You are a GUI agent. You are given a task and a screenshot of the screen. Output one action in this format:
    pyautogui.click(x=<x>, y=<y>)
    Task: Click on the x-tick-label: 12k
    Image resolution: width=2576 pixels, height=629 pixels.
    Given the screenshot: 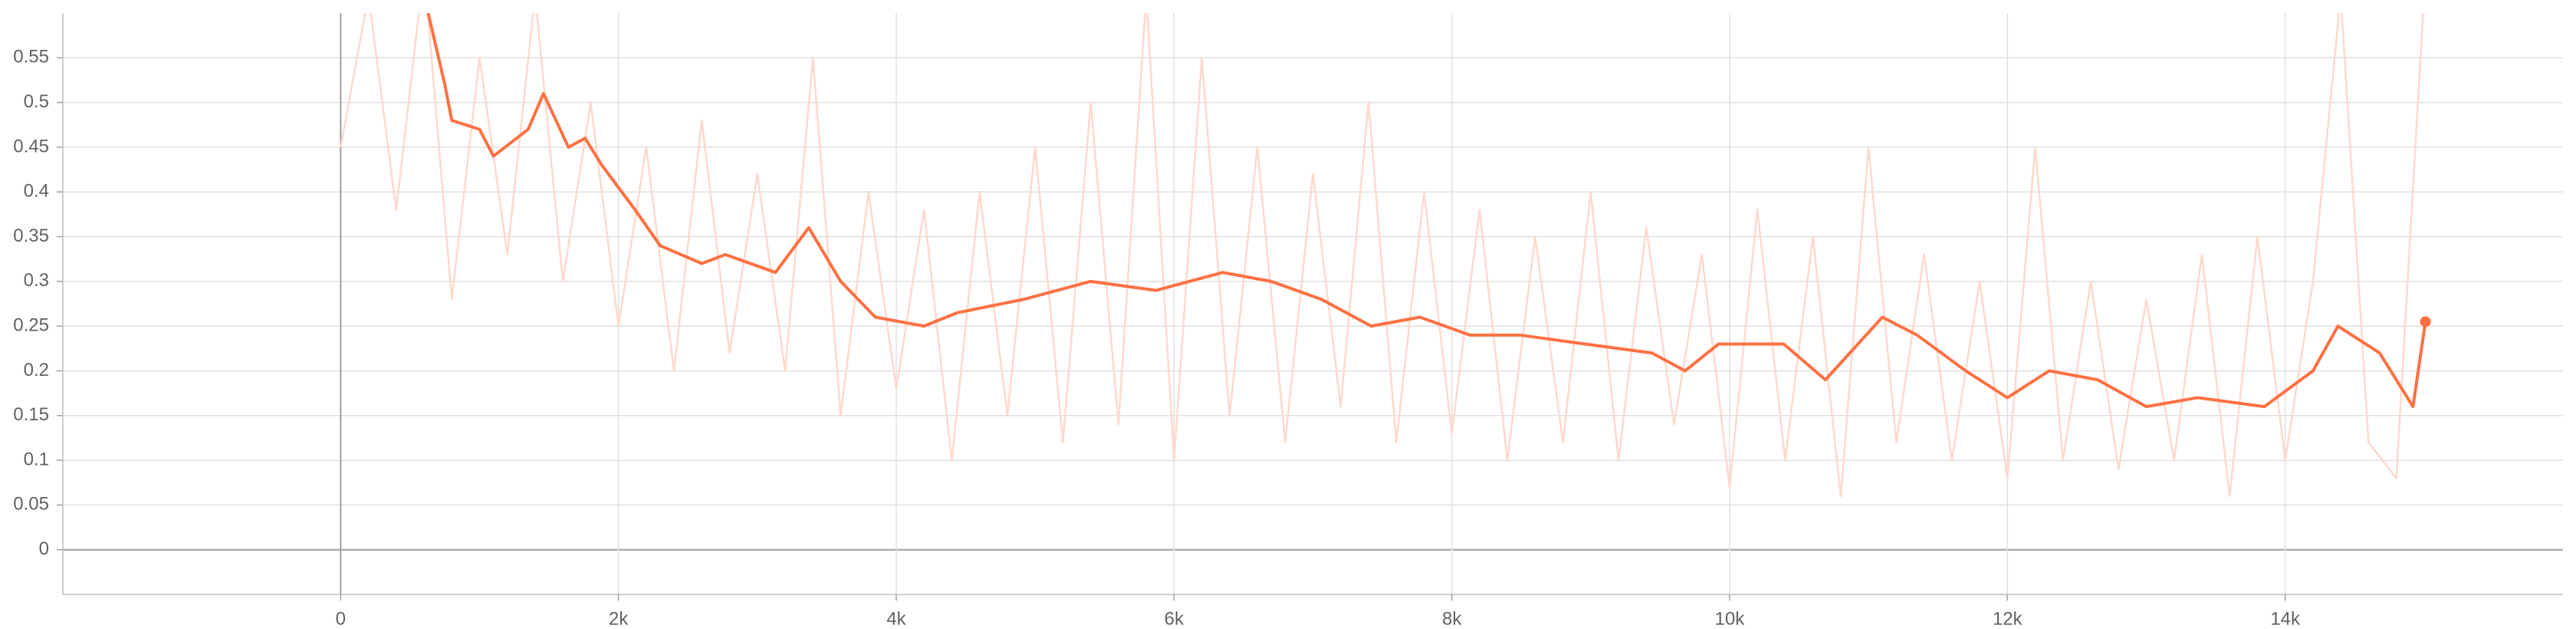 What is the action you would take?
    pyautogui.click(x=2008, y=618)
    